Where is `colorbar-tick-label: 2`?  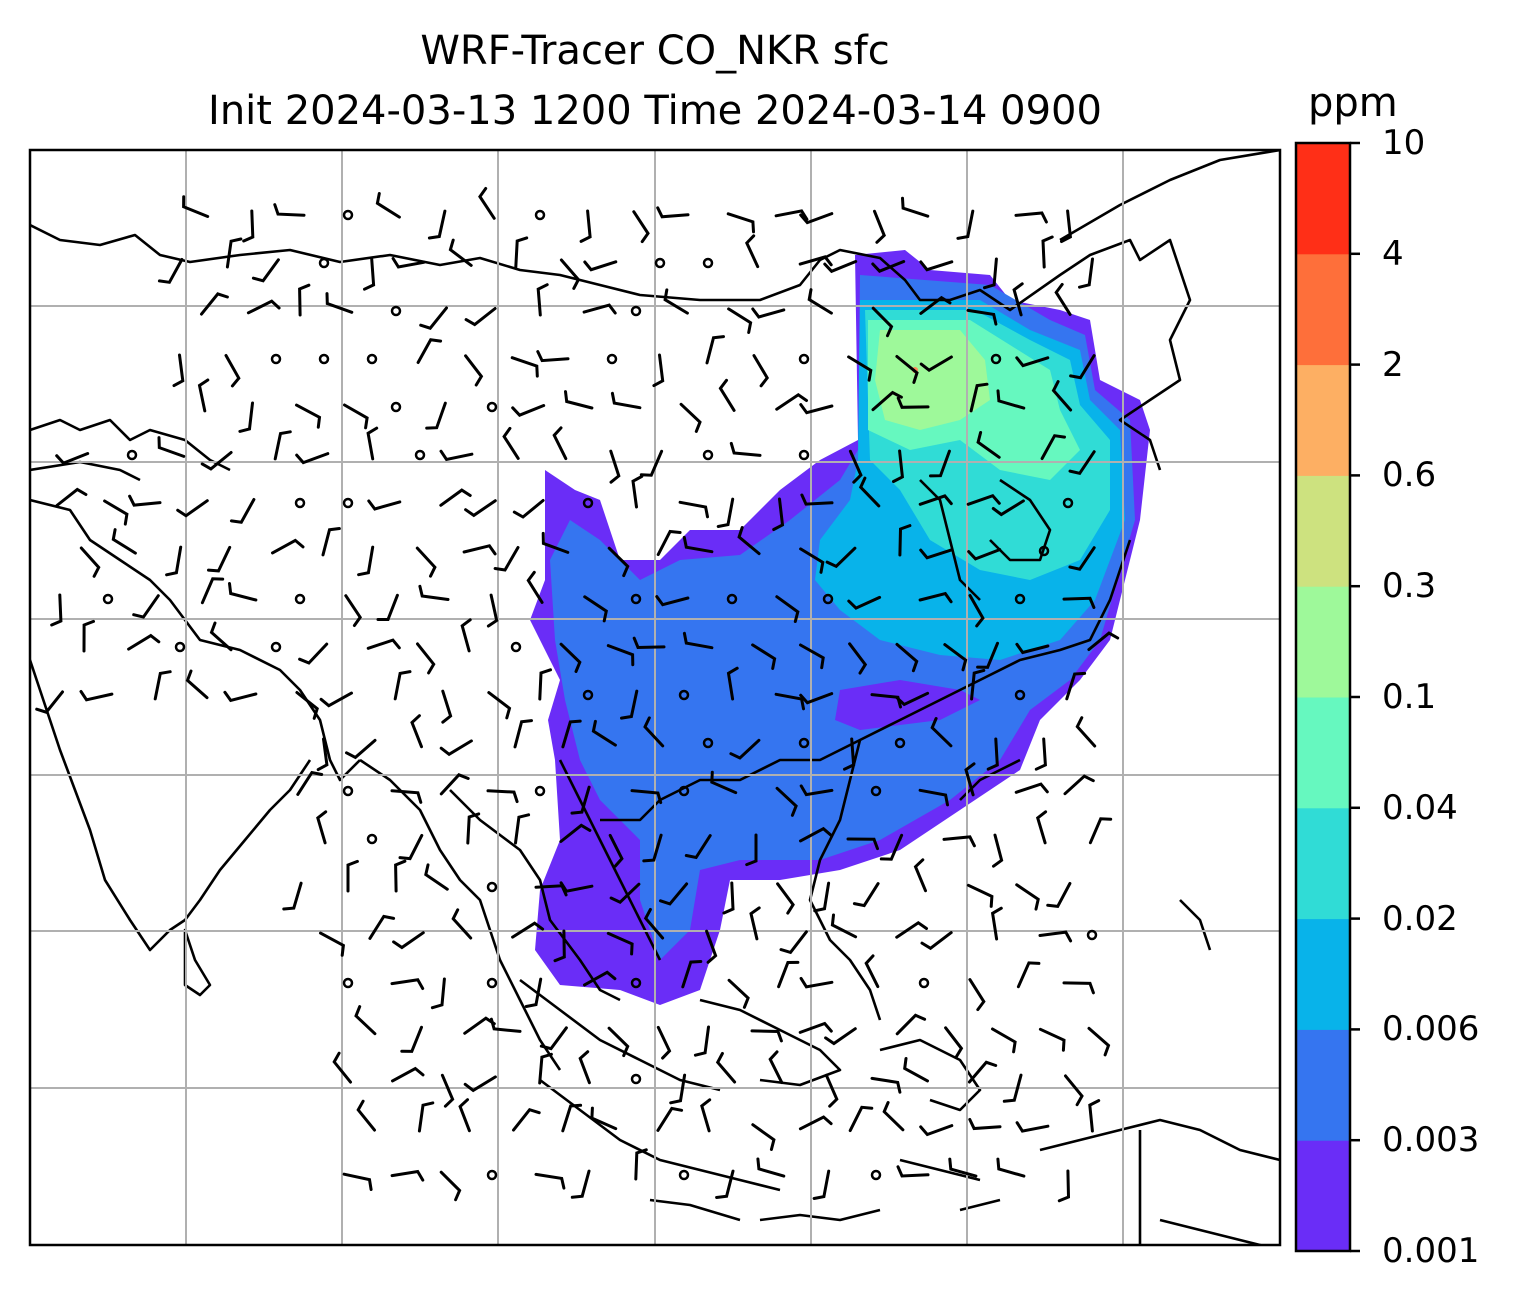 colorbar-tick-label: 2 is located at coordinates (1393, 364).